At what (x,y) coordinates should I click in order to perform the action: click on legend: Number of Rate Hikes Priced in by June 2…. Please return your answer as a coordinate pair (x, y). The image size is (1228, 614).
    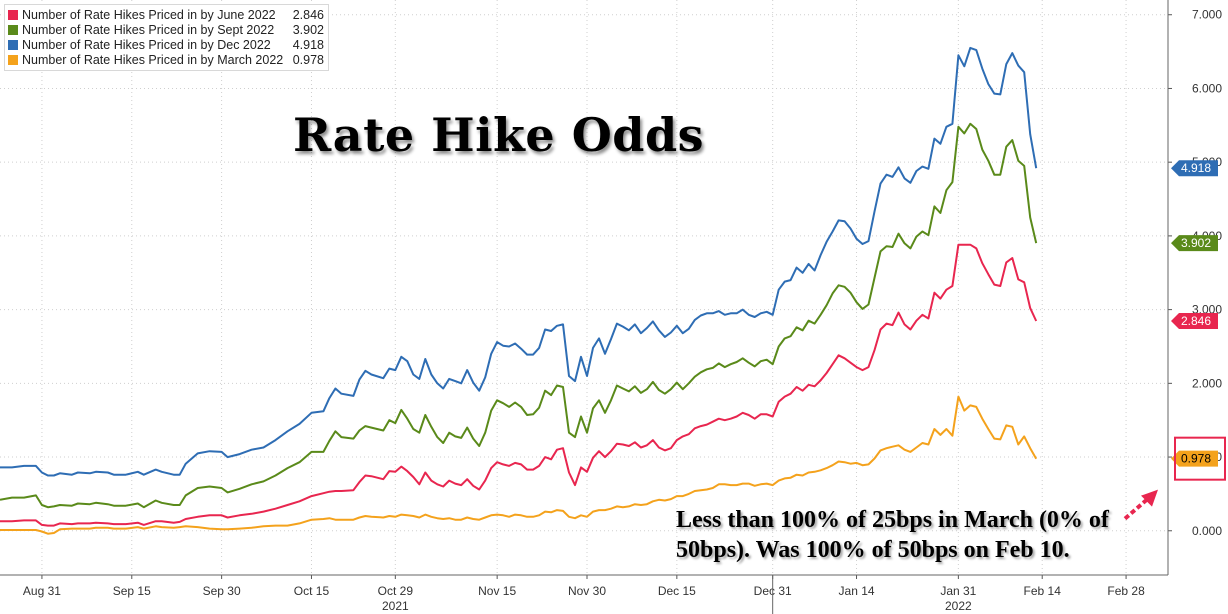
    Looking at the image, I should click on (166, 37).